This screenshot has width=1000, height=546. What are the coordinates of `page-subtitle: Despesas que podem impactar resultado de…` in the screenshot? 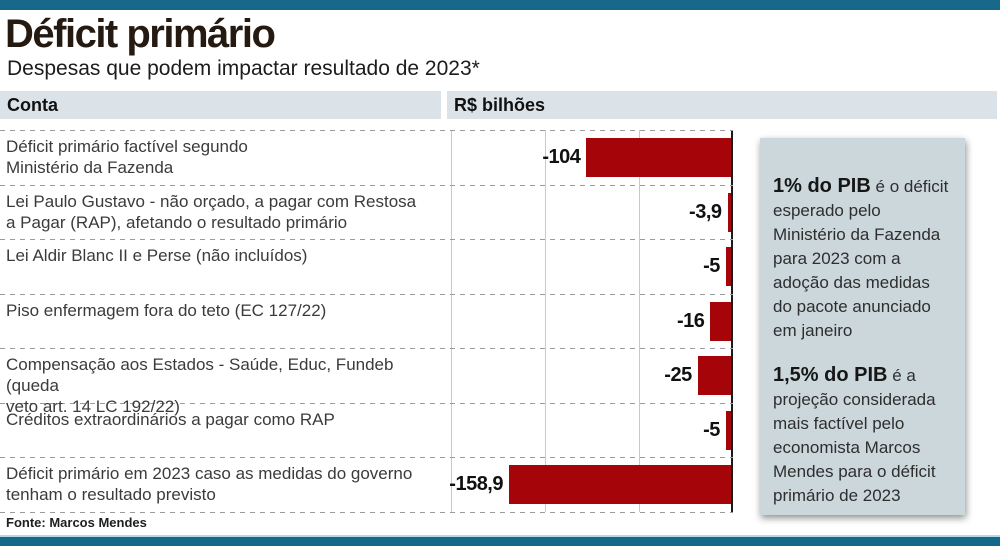 It's located at (243, 68).